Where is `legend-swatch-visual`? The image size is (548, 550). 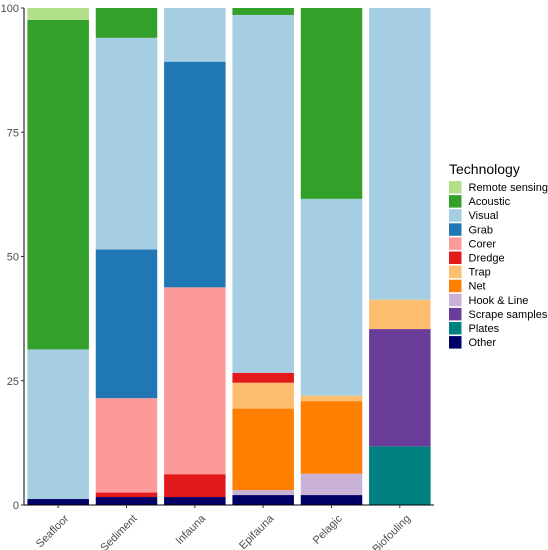
legend-swatch-visual is located at coordinates (455, 215).